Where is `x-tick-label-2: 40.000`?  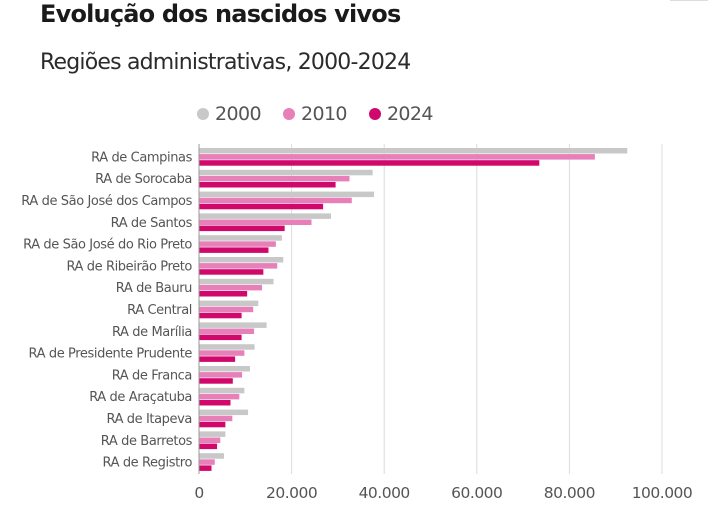
x-tick-label-2: 40.000 is located at coordinates (384, 493).